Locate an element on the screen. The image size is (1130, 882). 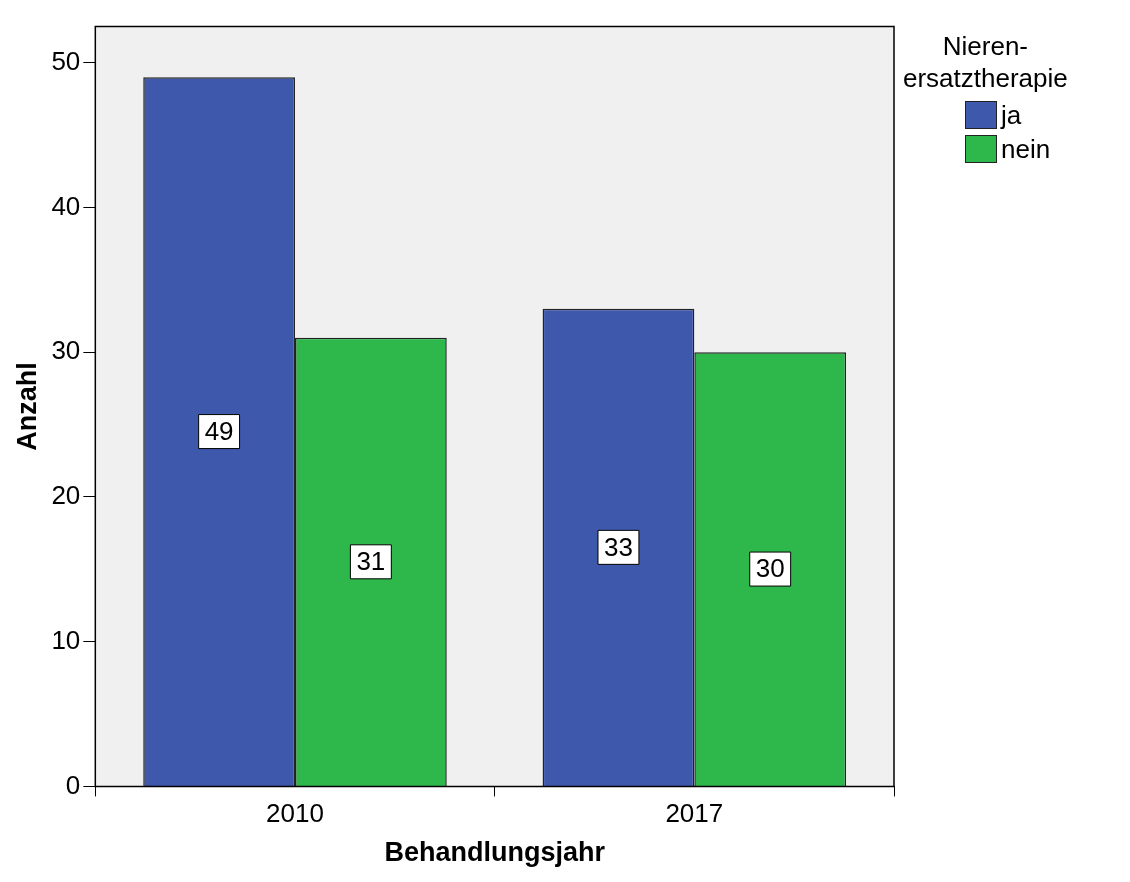
legend-label: nein is located at coordinates (1026, 149).